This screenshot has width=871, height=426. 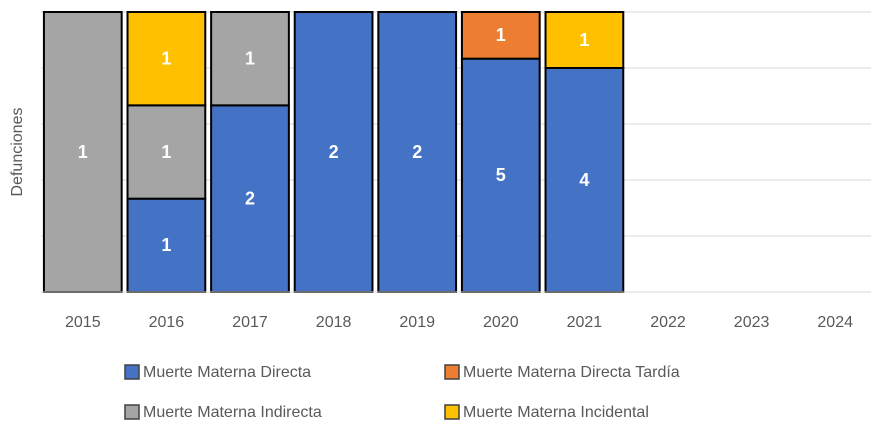 What do you see at coordinates (167, 322) in the screenshot?
I see `x-tick-label: 2016` at bounding box center [167, 322].